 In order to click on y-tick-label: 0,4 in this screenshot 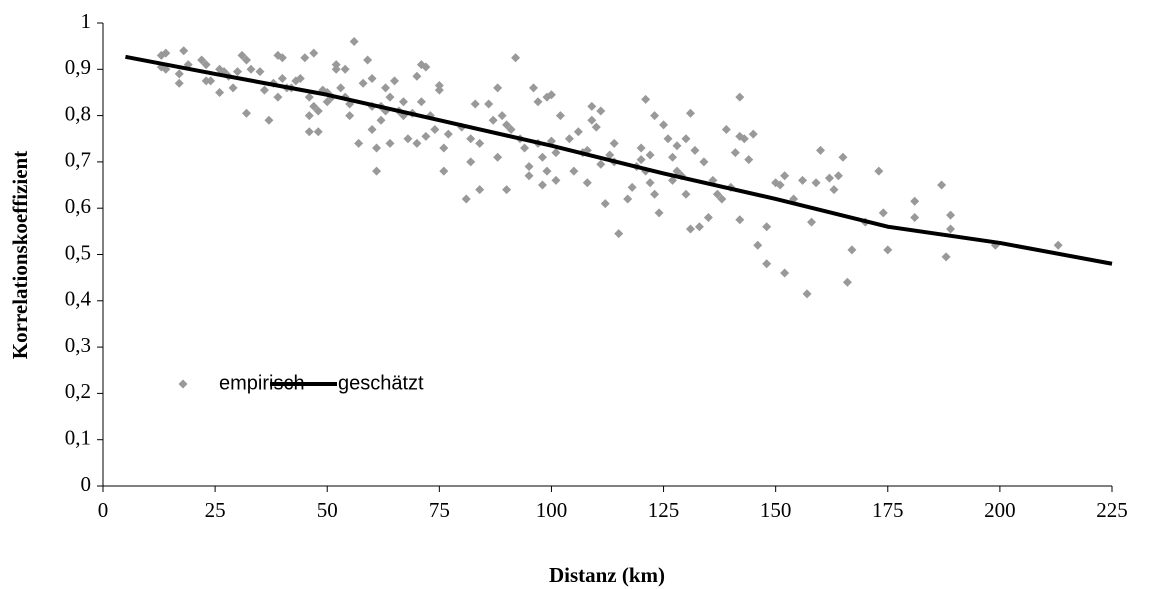, I will do `click(78, 299)`.